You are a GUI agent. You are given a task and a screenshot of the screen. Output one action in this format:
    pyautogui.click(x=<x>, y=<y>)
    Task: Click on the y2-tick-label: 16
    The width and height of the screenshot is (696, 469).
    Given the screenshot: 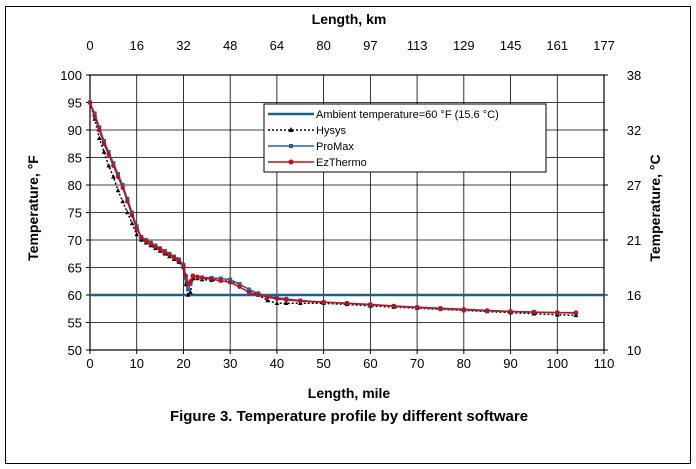 What is the action you would take?
    pyautogui.click(x=634, y=295)
    